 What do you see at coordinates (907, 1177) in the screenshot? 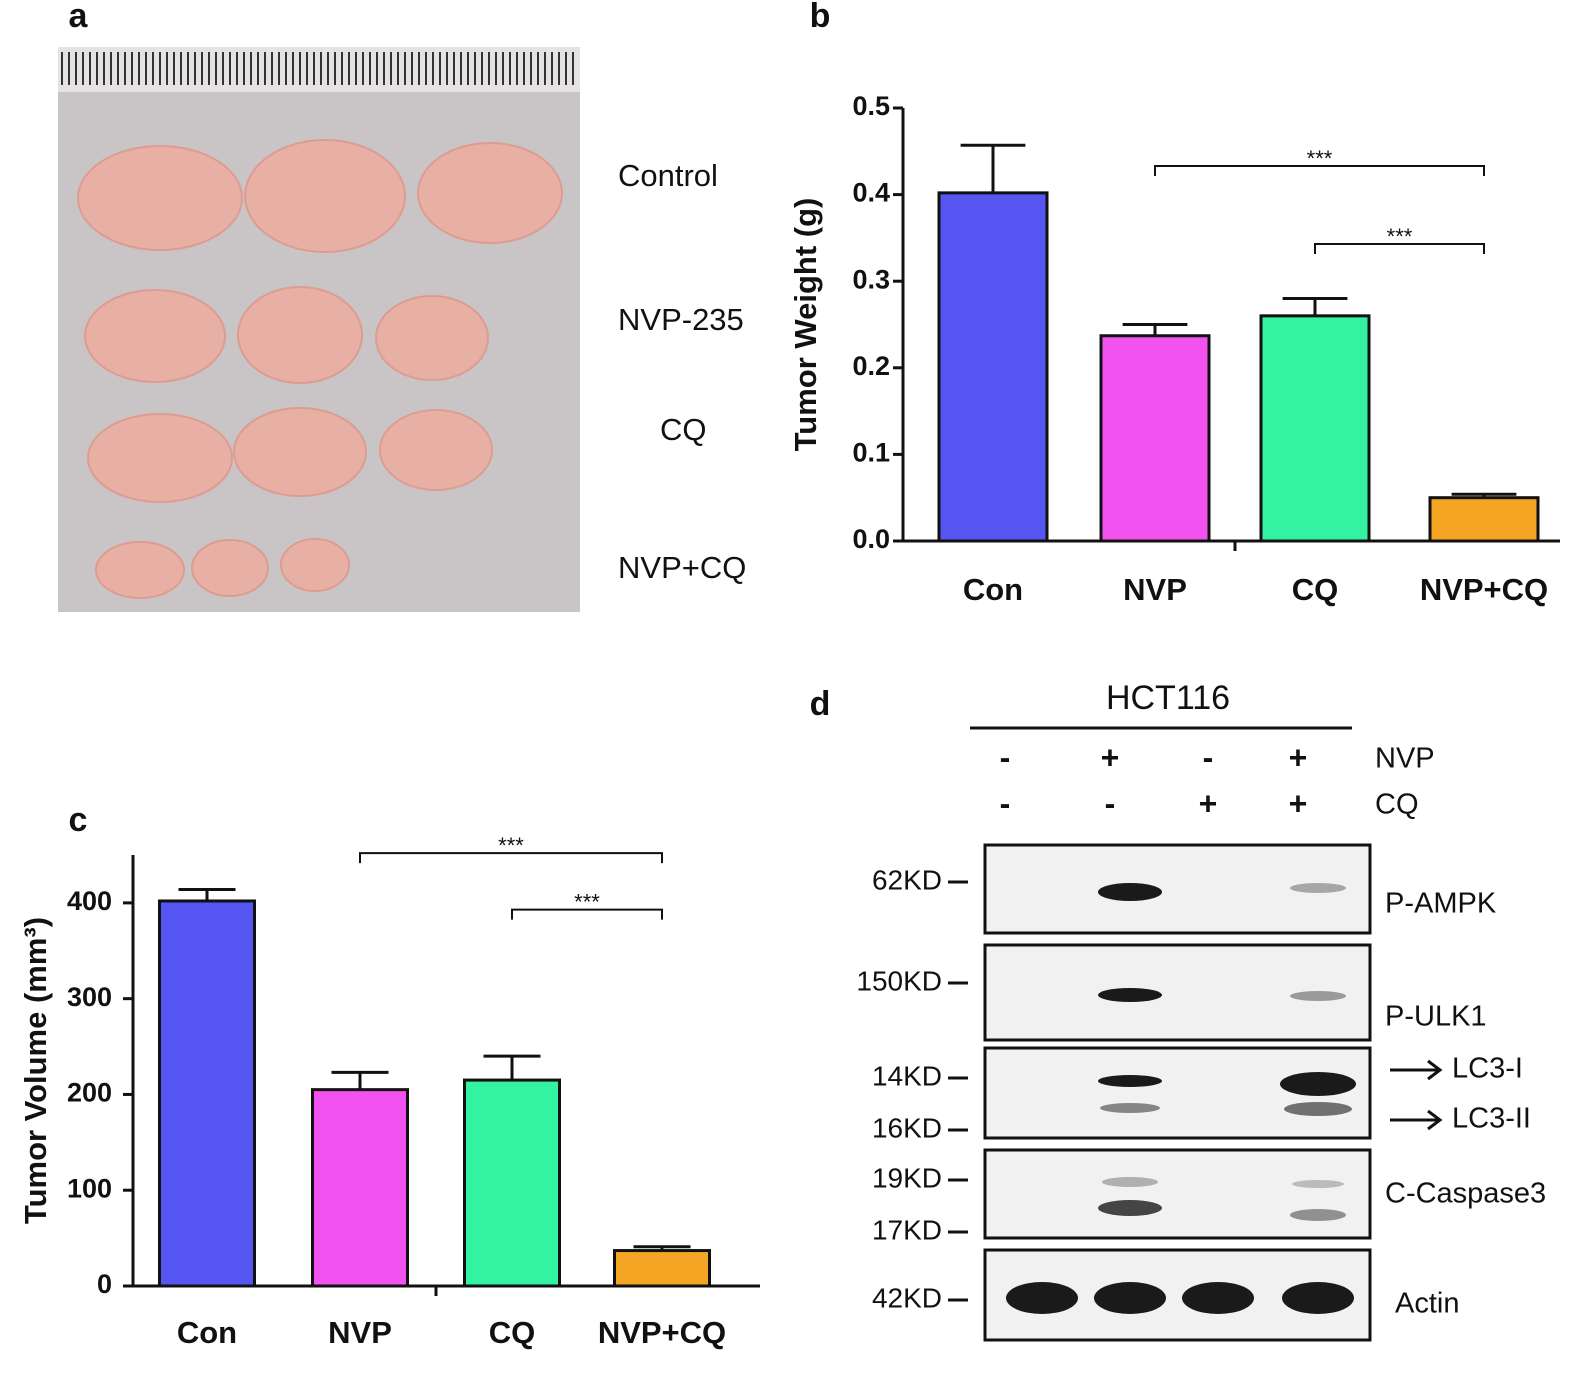
I see `size-marker: 19KD` at bounding box center [907, 1177].